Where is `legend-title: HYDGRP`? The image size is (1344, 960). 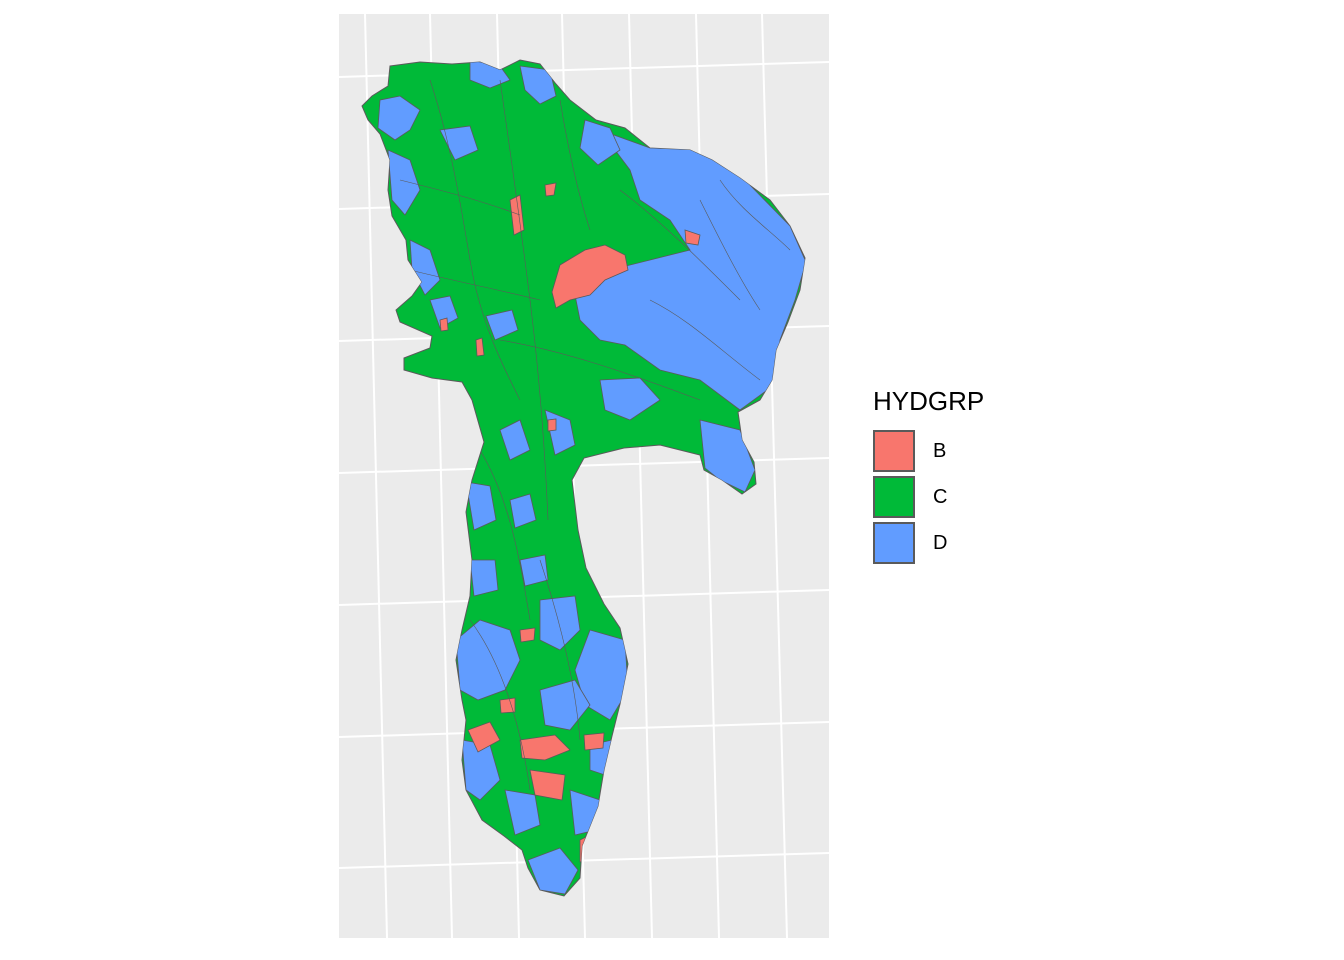
legend-title: HYDGRP is located at coordinates (929, 401).